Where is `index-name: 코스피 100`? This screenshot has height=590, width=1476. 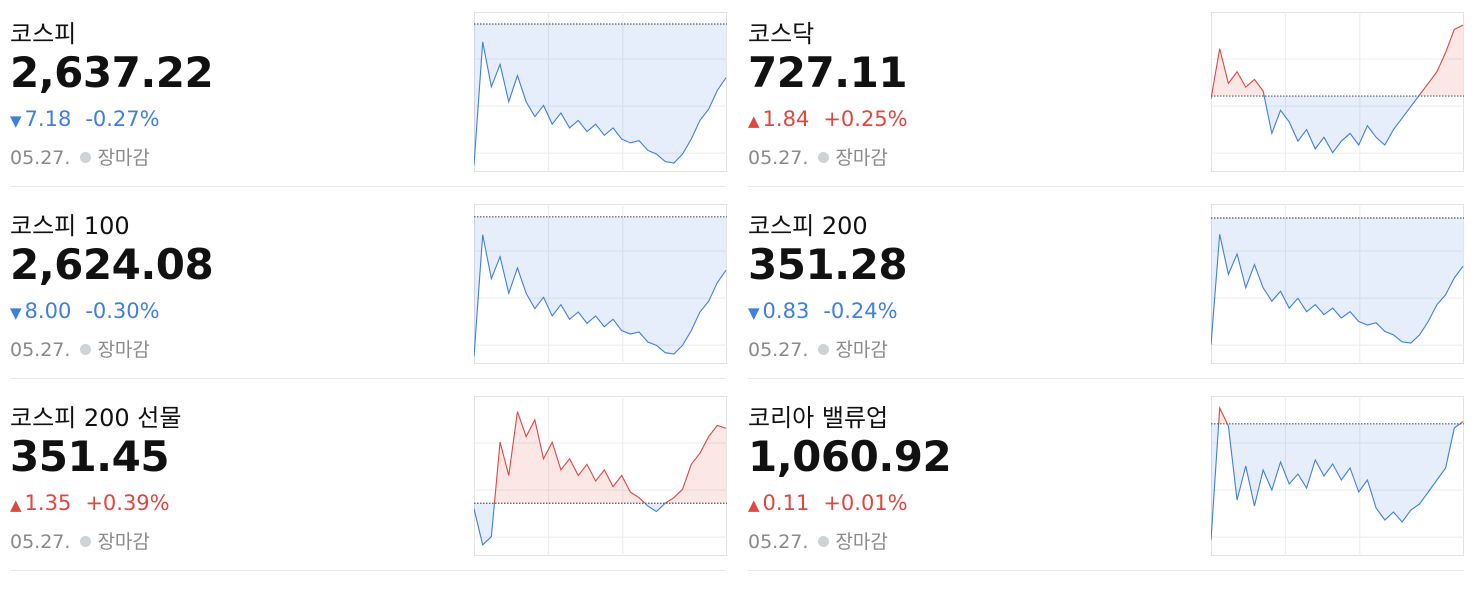
index-name: 코스피 100 is located at coordinates (70, 226).